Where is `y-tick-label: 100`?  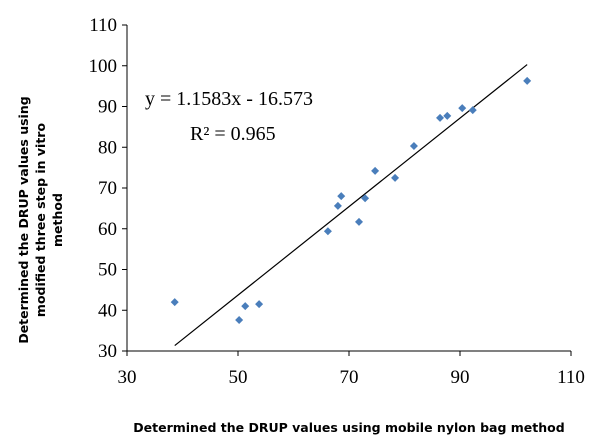 y-tick-label: 100 is located at coordinates (103, 66).